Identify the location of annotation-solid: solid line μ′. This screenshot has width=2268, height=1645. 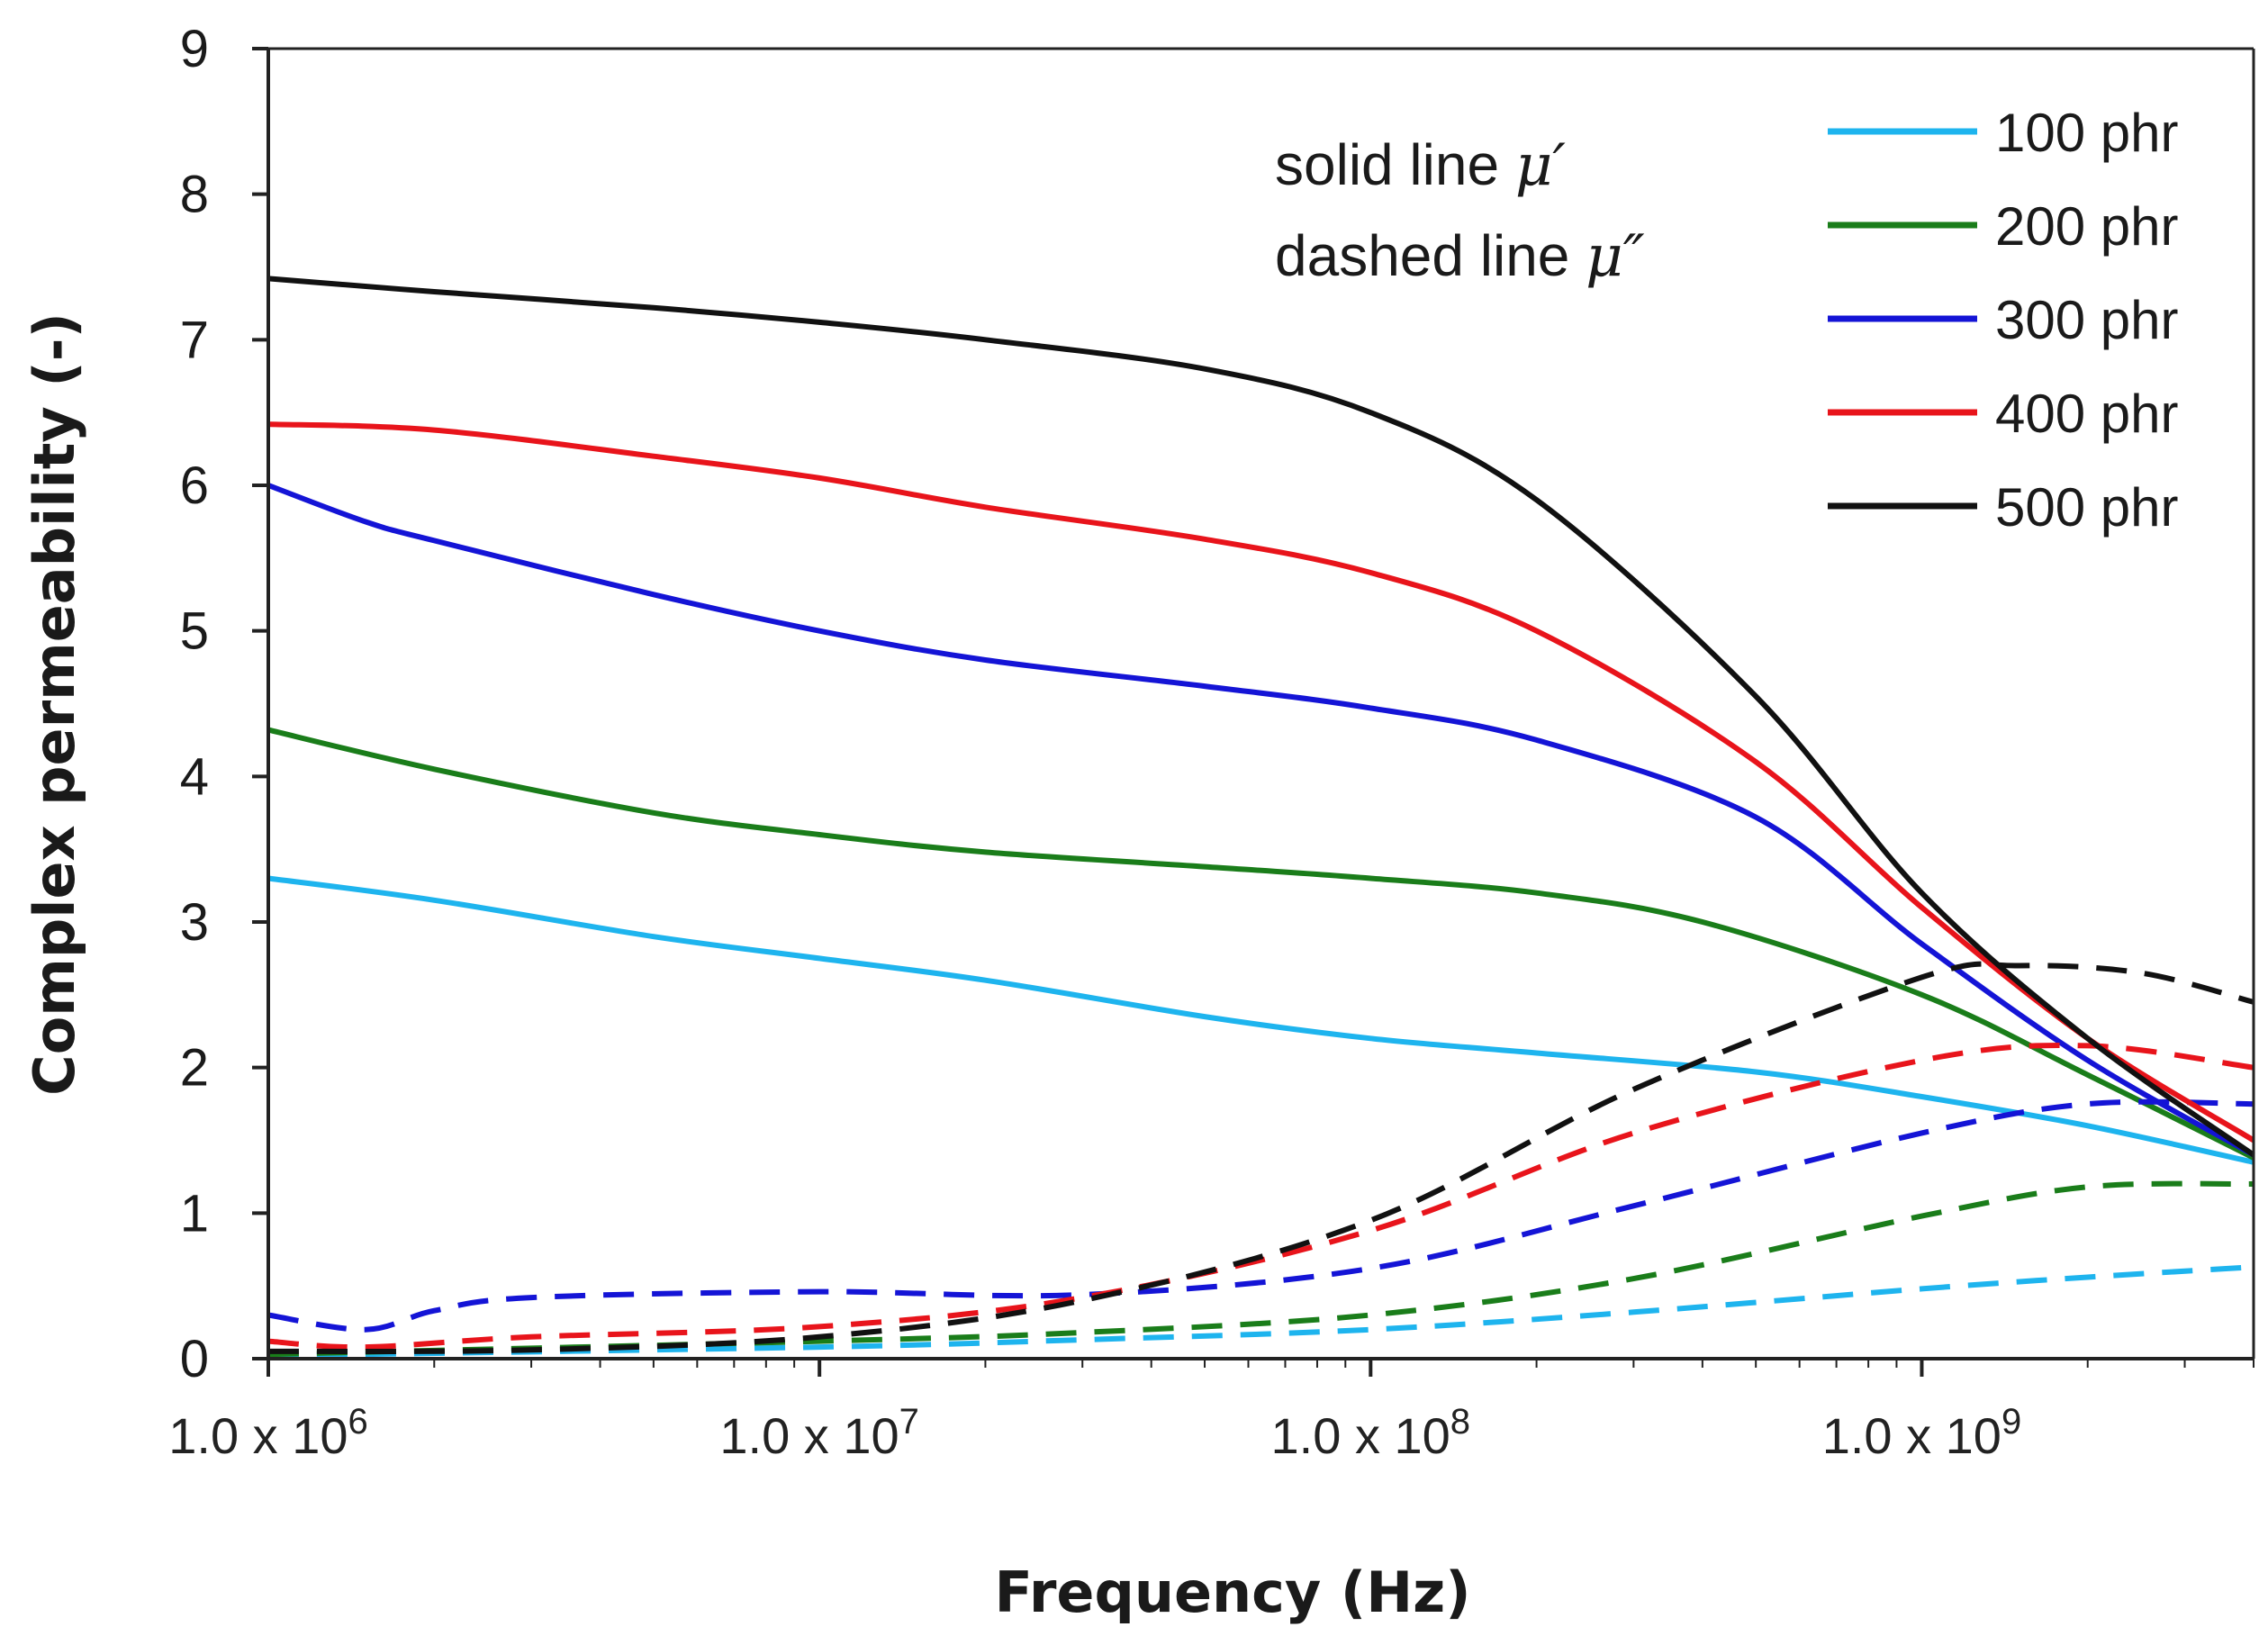
(1420, 165).